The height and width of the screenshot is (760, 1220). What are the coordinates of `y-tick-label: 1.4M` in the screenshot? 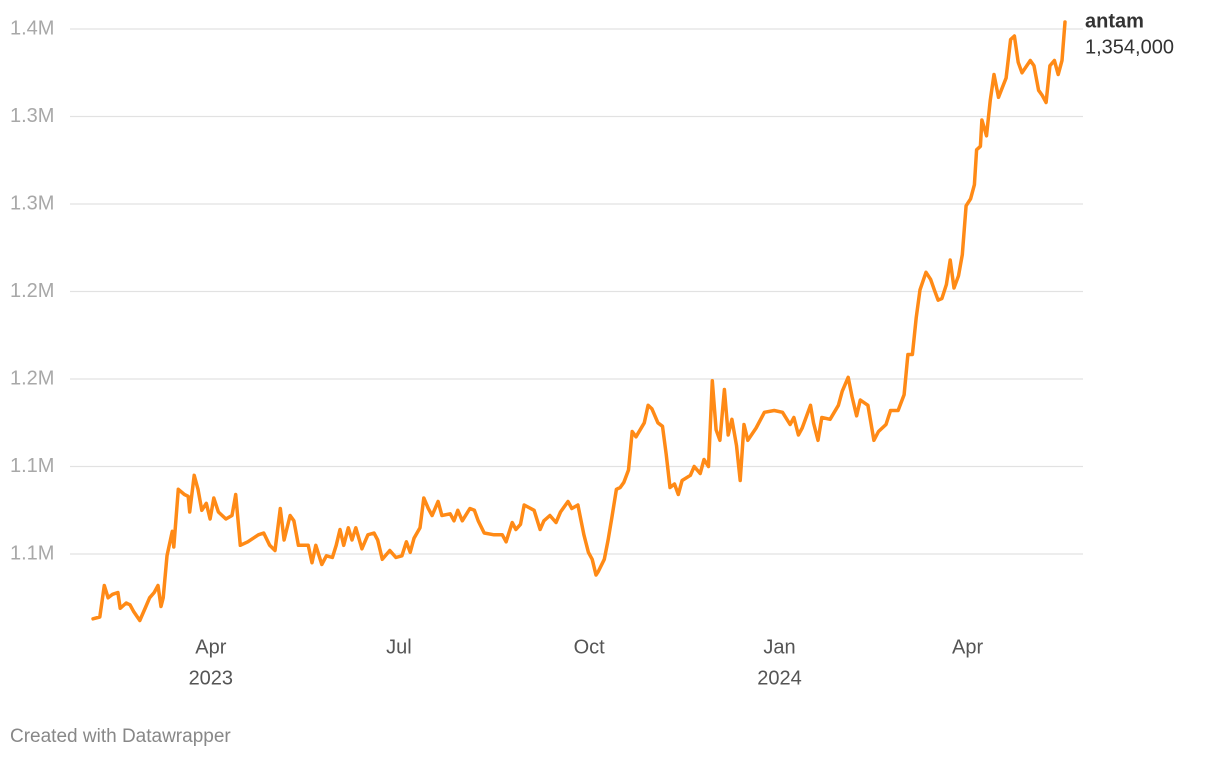 It's located at (32, 28).